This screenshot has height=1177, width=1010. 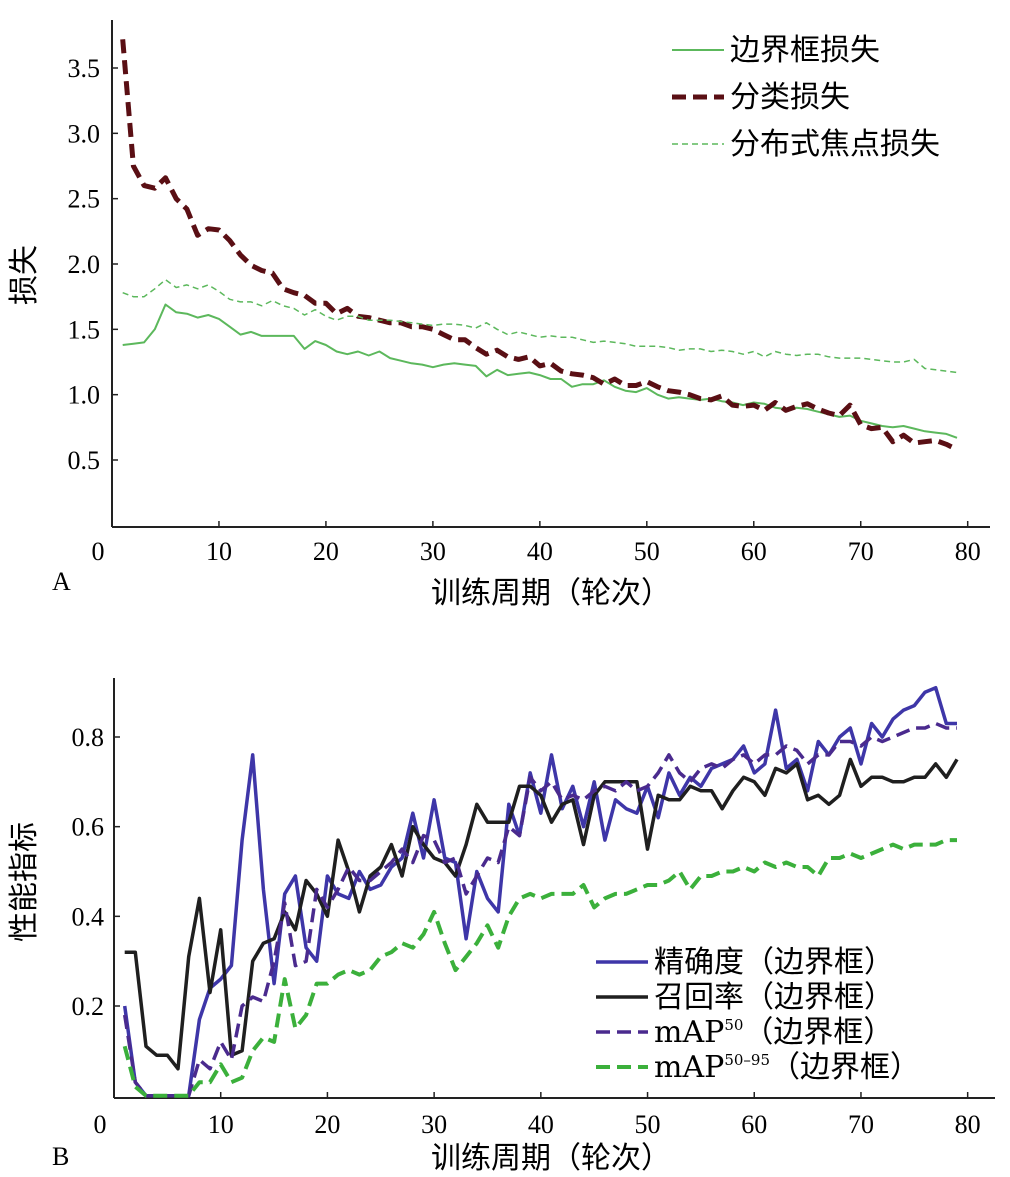 I want to click on legend-label: mAP50（边界框）, so click(x=773, y=1032).